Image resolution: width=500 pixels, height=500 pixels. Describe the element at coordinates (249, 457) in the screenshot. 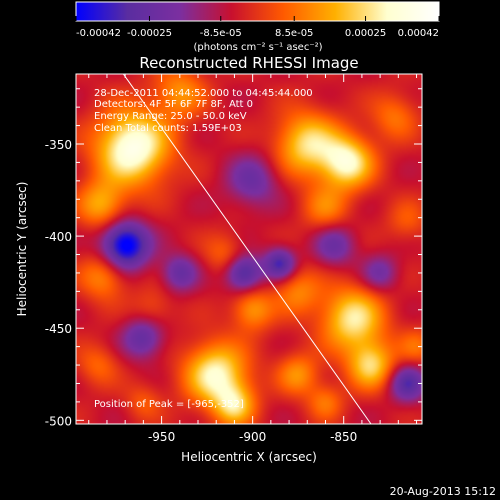

I see `x-axis-label: Heliocentric X (arcsec)` at that location.